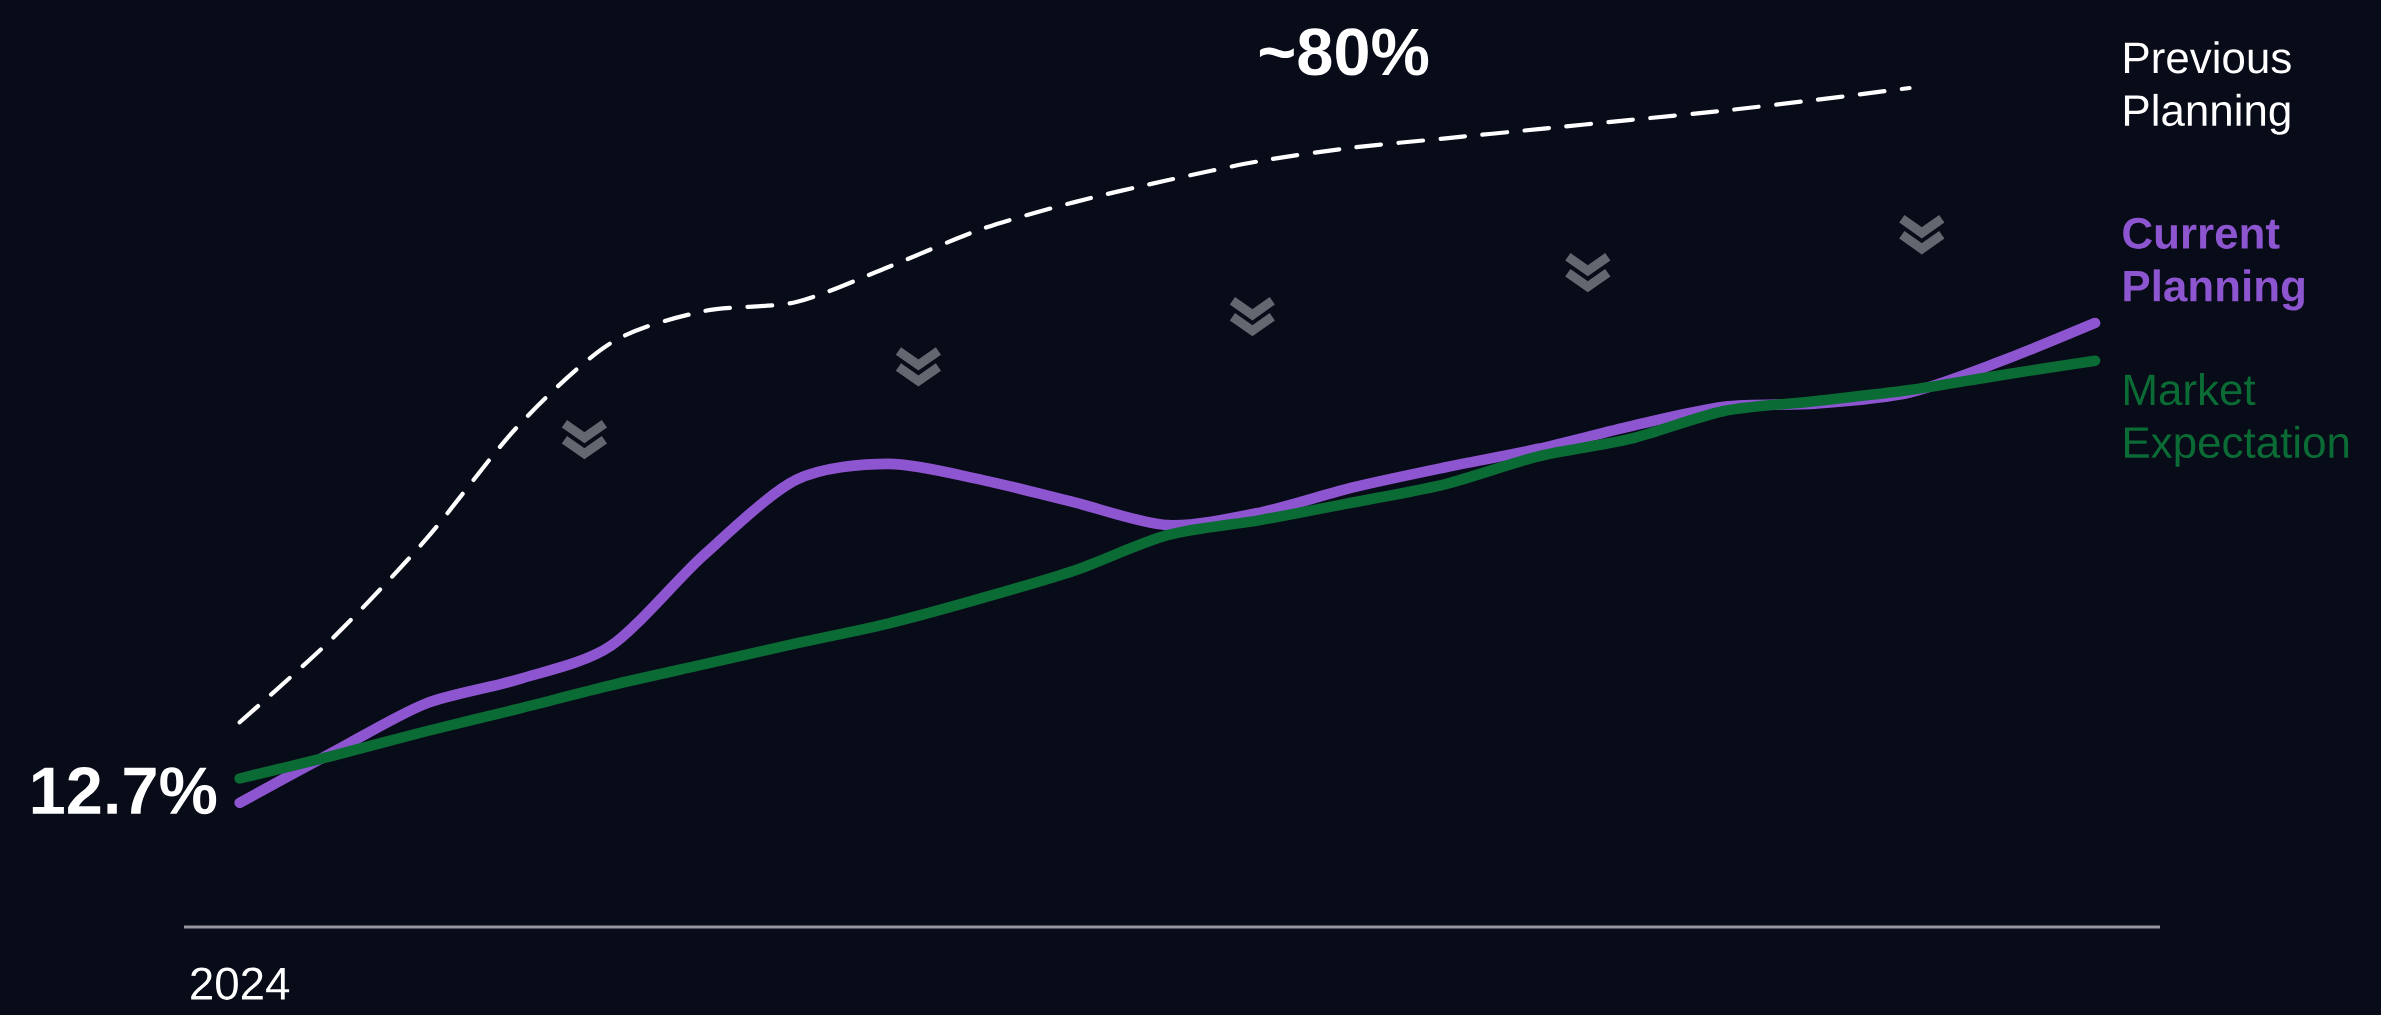 Image resolution: width=2381 pixels, height=1015 pixels. I want to click on text: ~80%, so click(1344, 52).